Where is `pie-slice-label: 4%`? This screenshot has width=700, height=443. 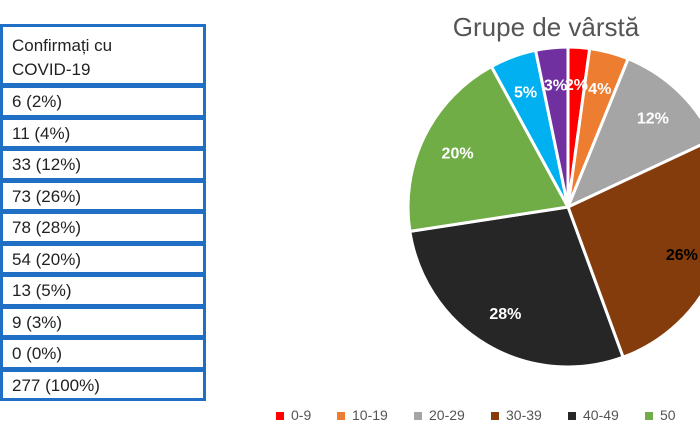 pie-slice-label: 4% is located at coordinates (599, 89).